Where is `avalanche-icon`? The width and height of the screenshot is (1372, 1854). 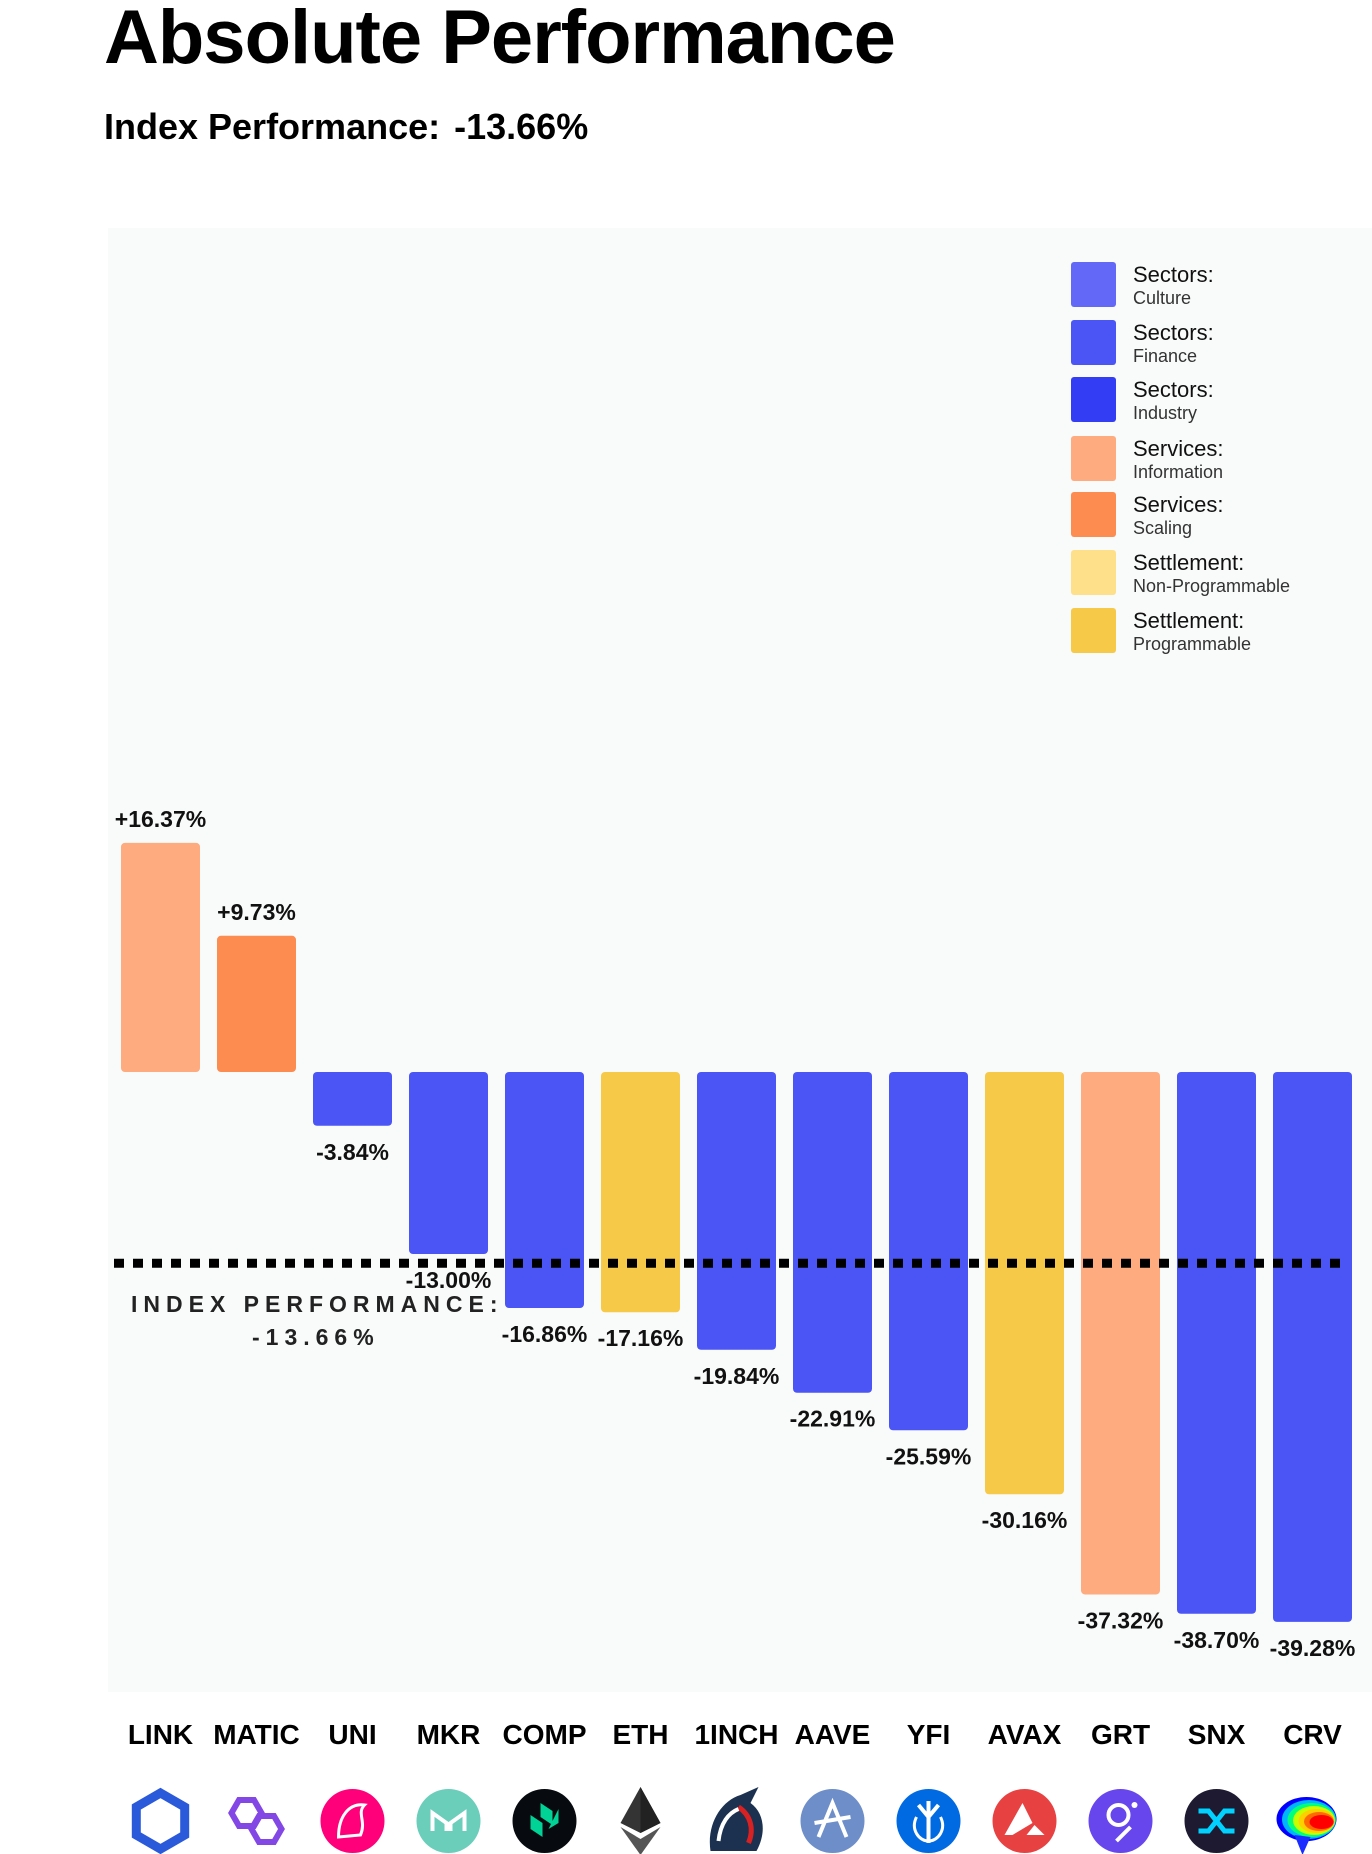
avalanche-icon is located at coordinates (1024, 1821).